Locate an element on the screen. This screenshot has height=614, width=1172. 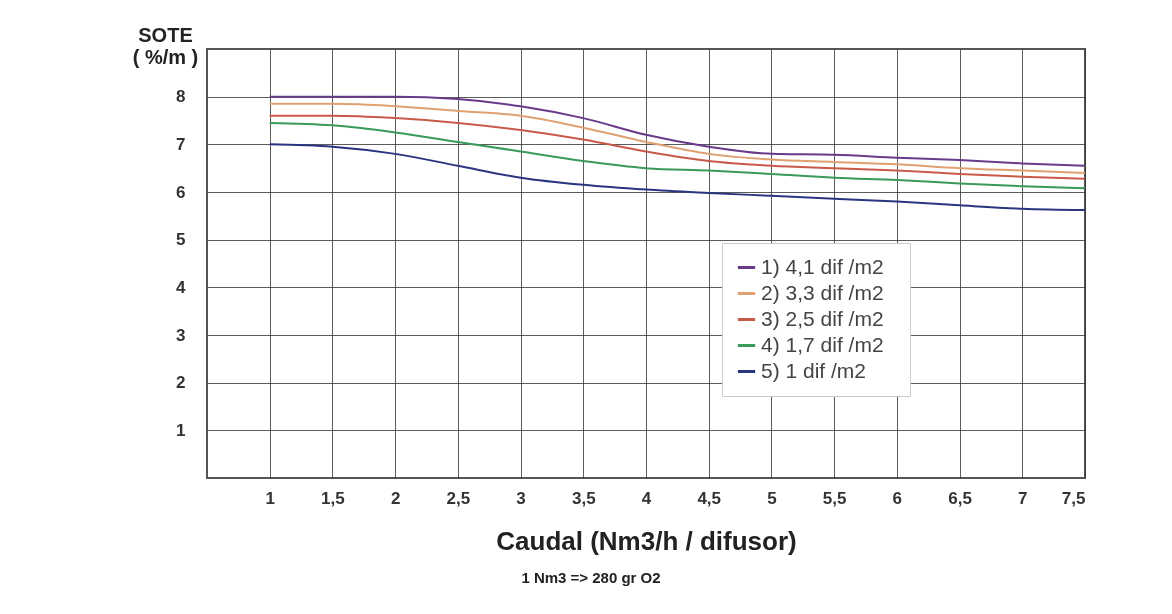
legend-label: 3) 2,5 dif /m2 is located at coordinates (822, 318).